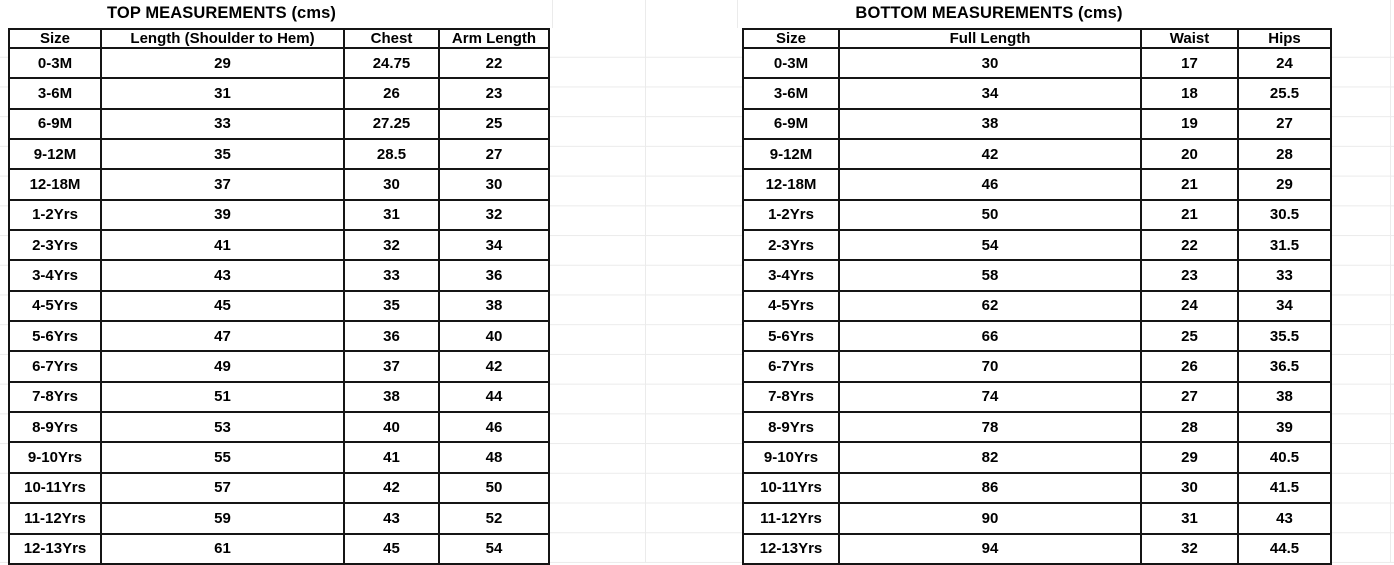 Image resolution: width=1394 pixels, height=565 pixels. I want to click on measurement-cell: 49, so click(222, 366).